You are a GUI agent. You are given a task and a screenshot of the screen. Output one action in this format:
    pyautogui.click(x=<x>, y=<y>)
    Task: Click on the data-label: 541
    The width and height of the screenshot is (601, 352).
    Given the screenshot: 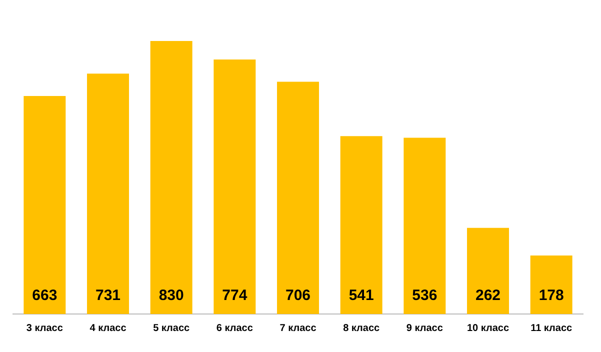 What is the action you would take?
    pyautogui.click(x=361, y=295)
    